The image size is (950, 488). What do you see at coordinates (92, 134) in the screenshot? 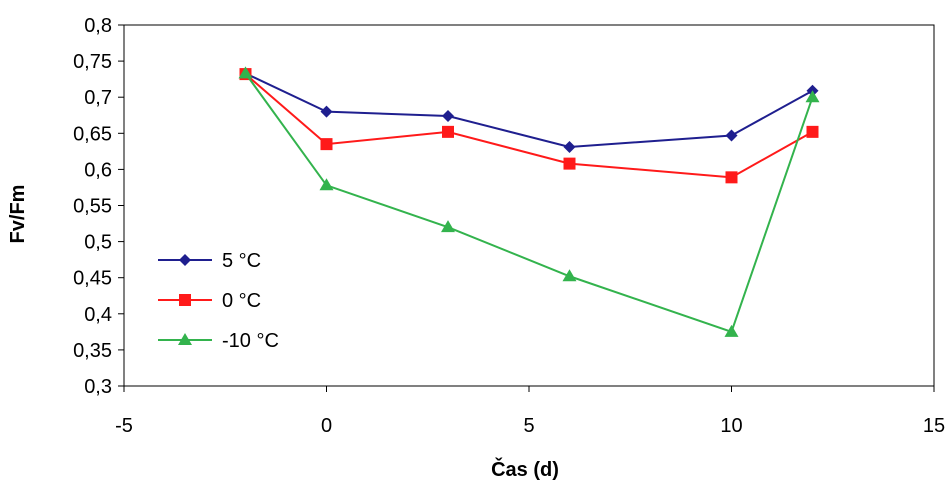
I see `y-tick-label: 0,65` at bounding box center [92, 134].